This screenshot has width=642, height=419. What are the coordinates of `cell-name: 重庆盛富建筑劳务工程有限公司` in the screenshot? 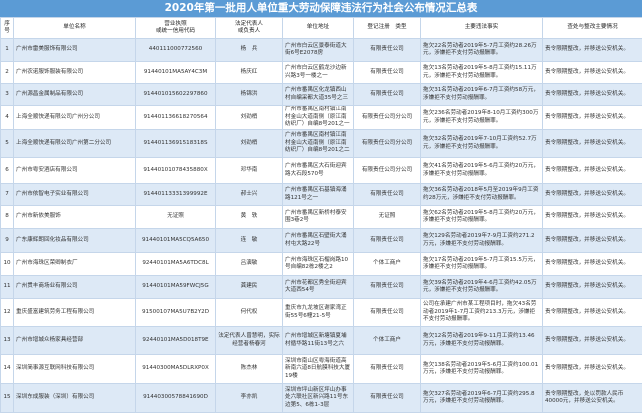 It's located at (74, 312).